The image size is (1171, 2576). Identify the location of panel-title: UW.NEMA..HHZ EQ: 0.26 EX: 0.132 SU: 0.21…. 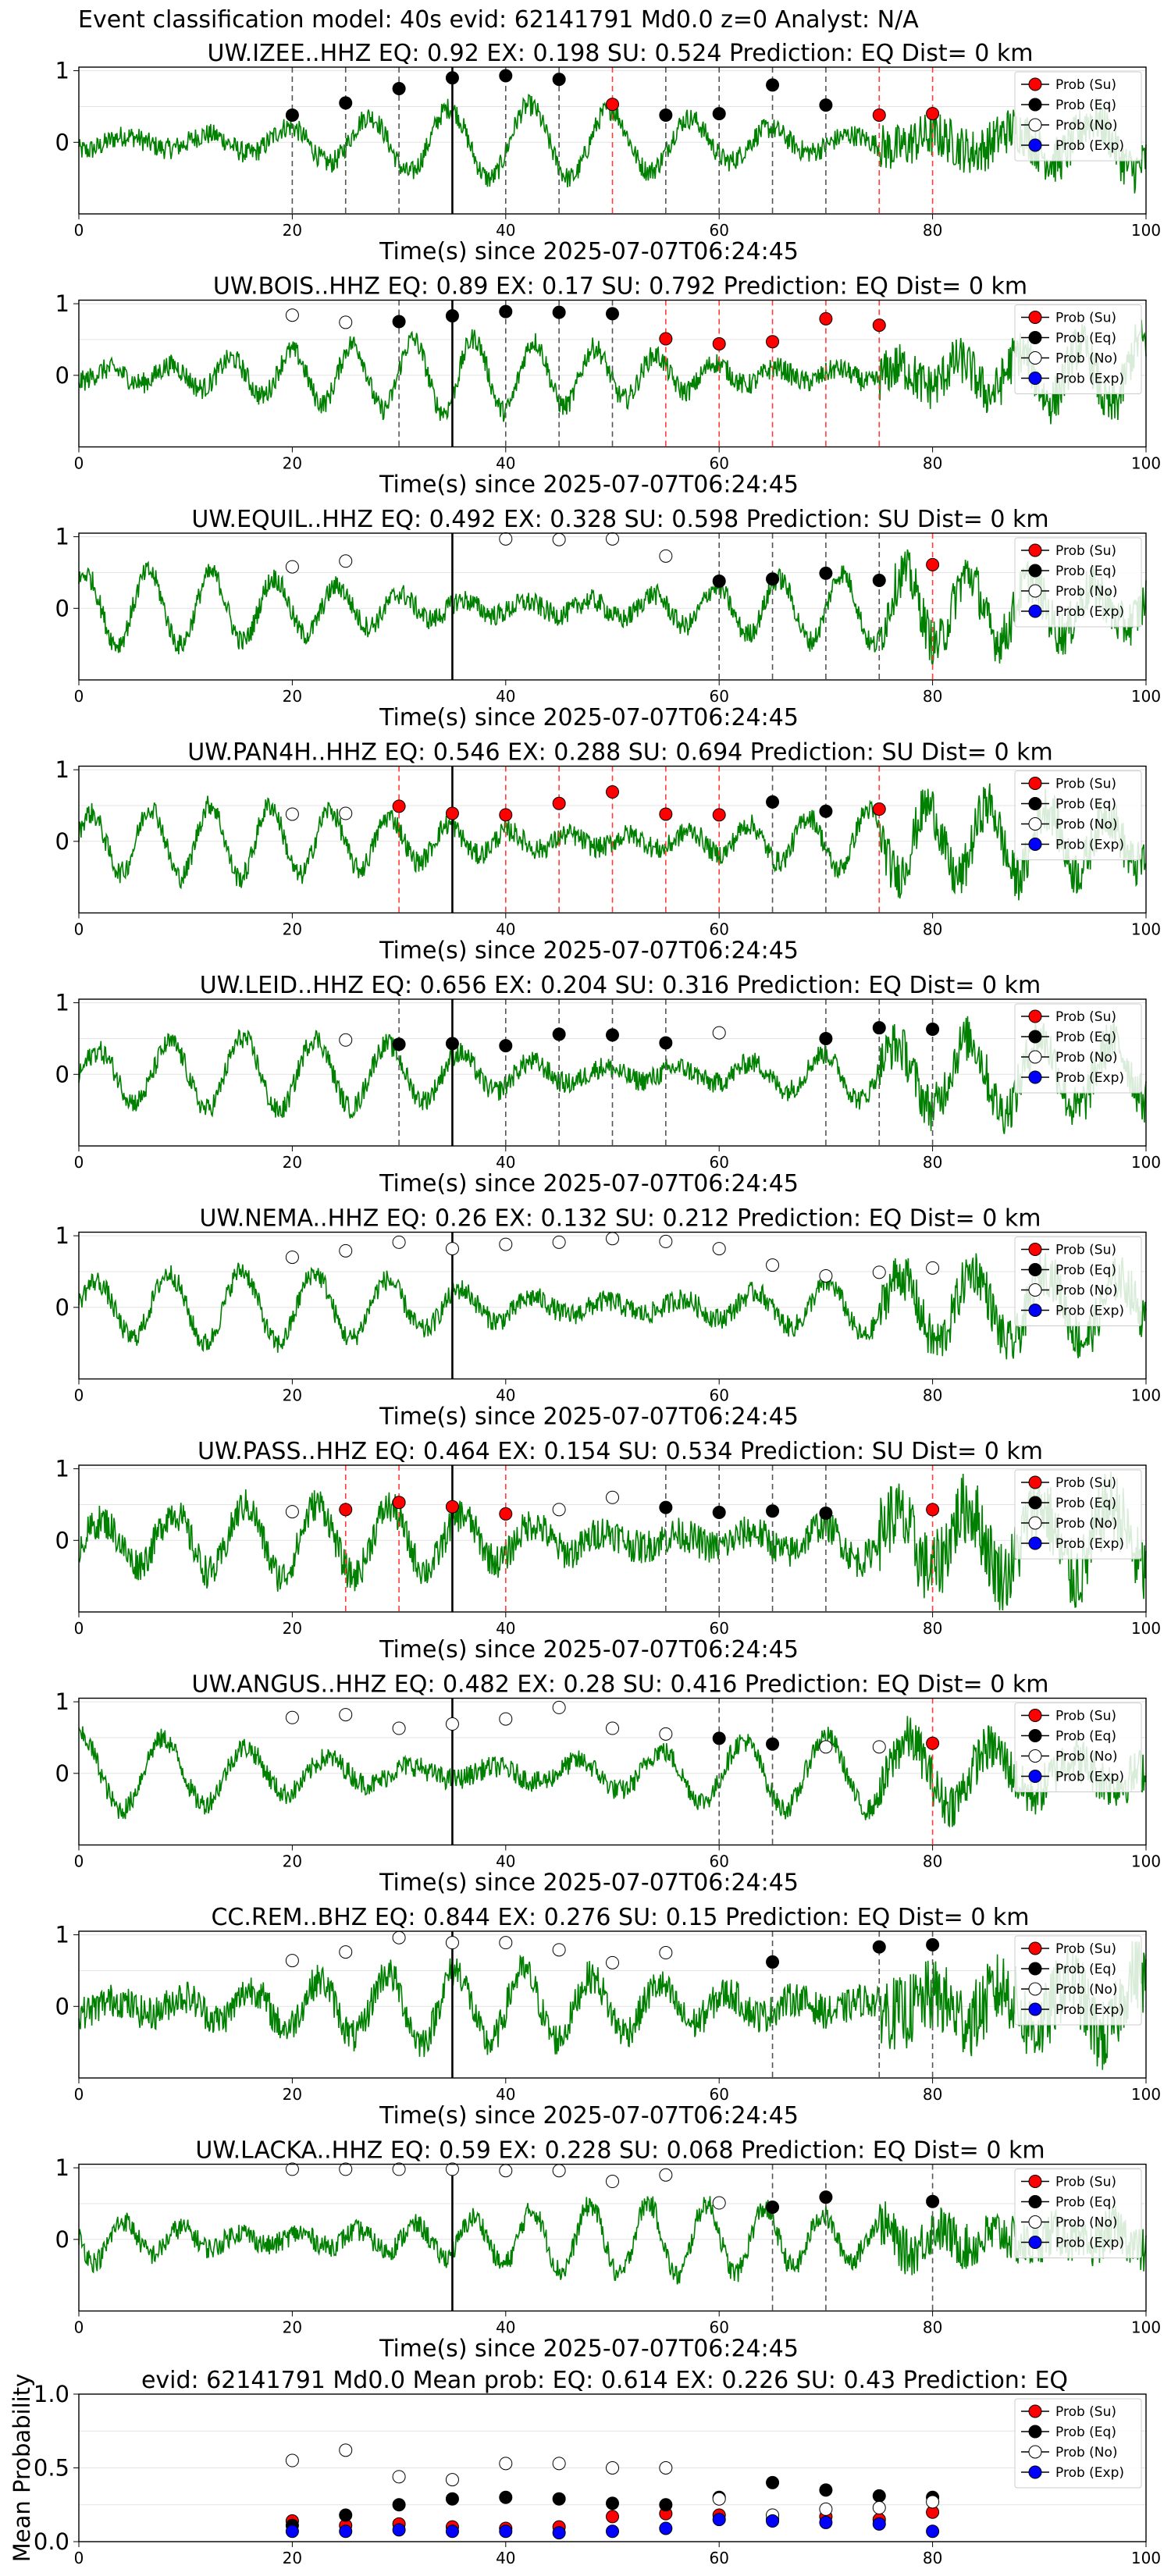
(620, 1219).